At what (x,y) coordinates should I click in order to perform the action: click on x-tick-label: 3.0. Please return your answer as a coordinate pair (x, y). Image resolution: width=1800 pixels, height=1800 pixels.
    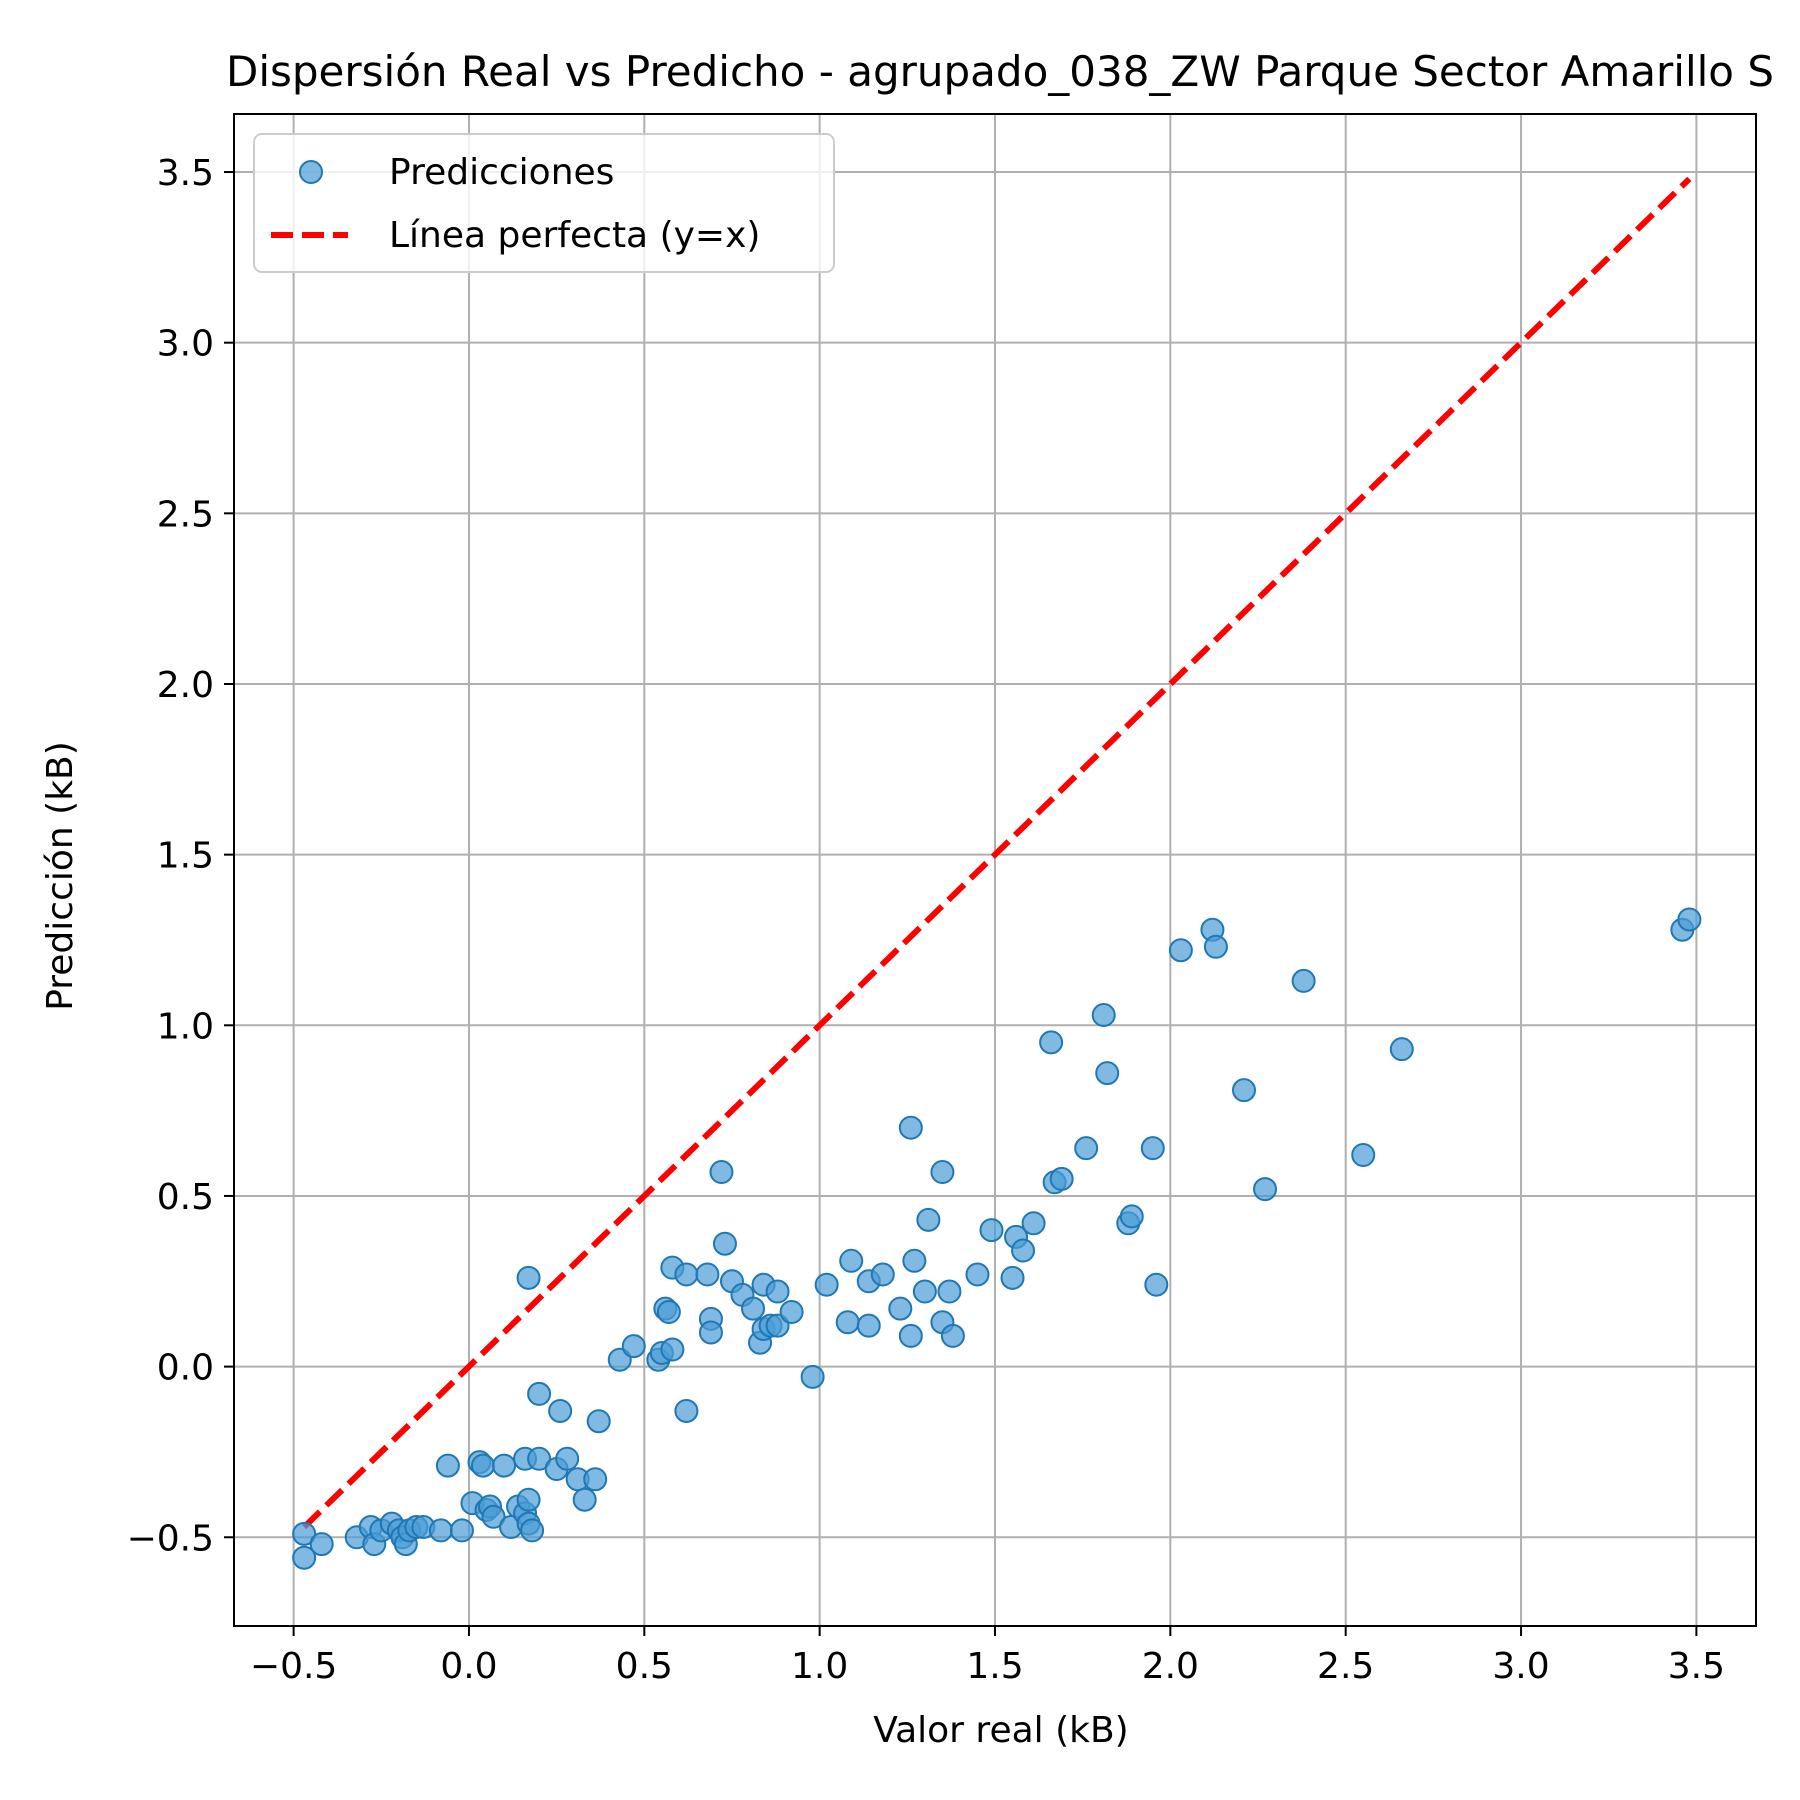
    Looking at the image, I should click on (1520, 1666).